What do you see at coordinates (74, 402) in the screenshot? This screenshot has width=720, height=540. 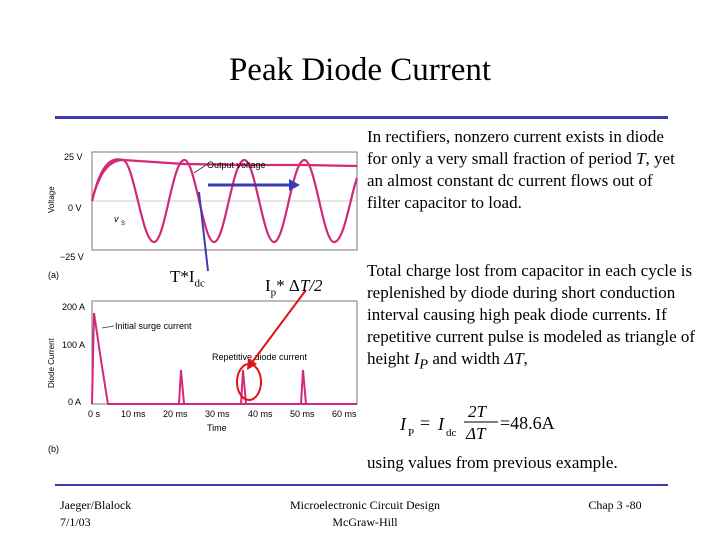 I see `ytick-0a: 0 A` at bounding box center [74, 402].